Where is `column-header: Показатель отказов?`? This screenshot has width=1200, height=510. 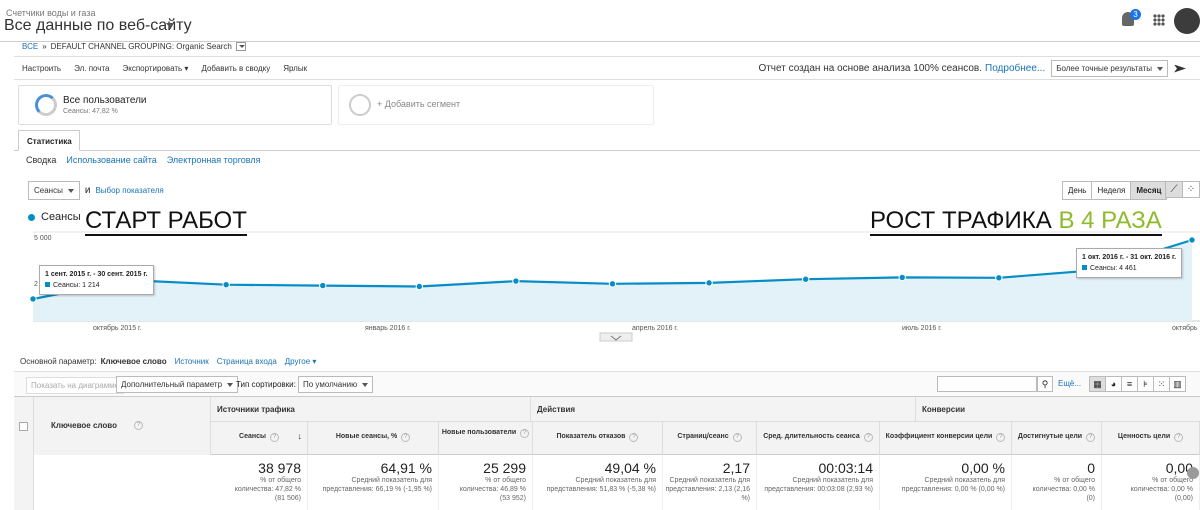
column-header: Показатель отказов? is located at coordinates (598, 438).